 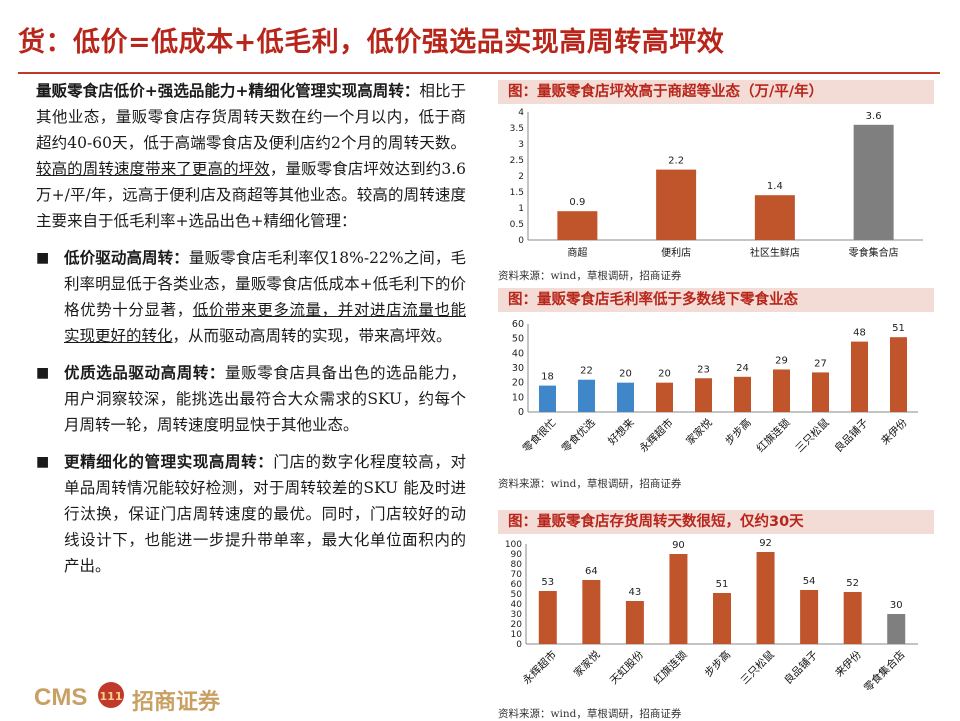 What do you see at coordinates (703, 369) in the screenshot?
I see `data-label: 23` at bounding box center [703, 369].